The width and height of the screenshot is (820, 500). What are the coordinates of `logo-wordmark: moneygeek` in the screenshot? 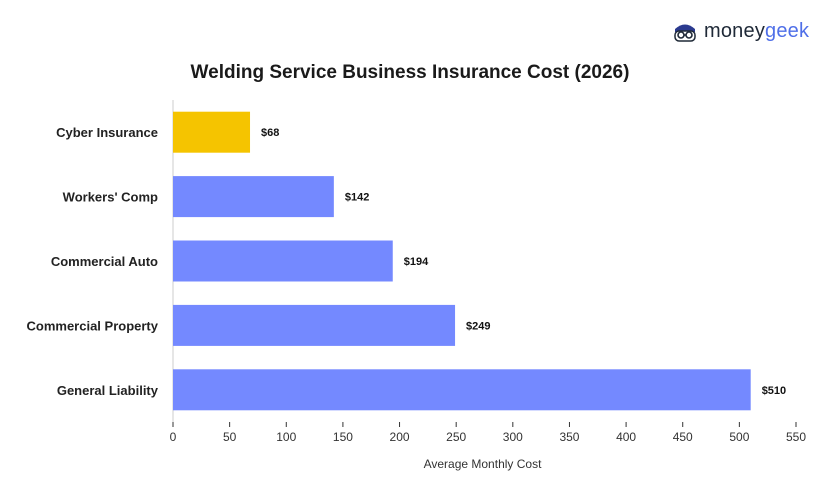 It's located at (756, 31).